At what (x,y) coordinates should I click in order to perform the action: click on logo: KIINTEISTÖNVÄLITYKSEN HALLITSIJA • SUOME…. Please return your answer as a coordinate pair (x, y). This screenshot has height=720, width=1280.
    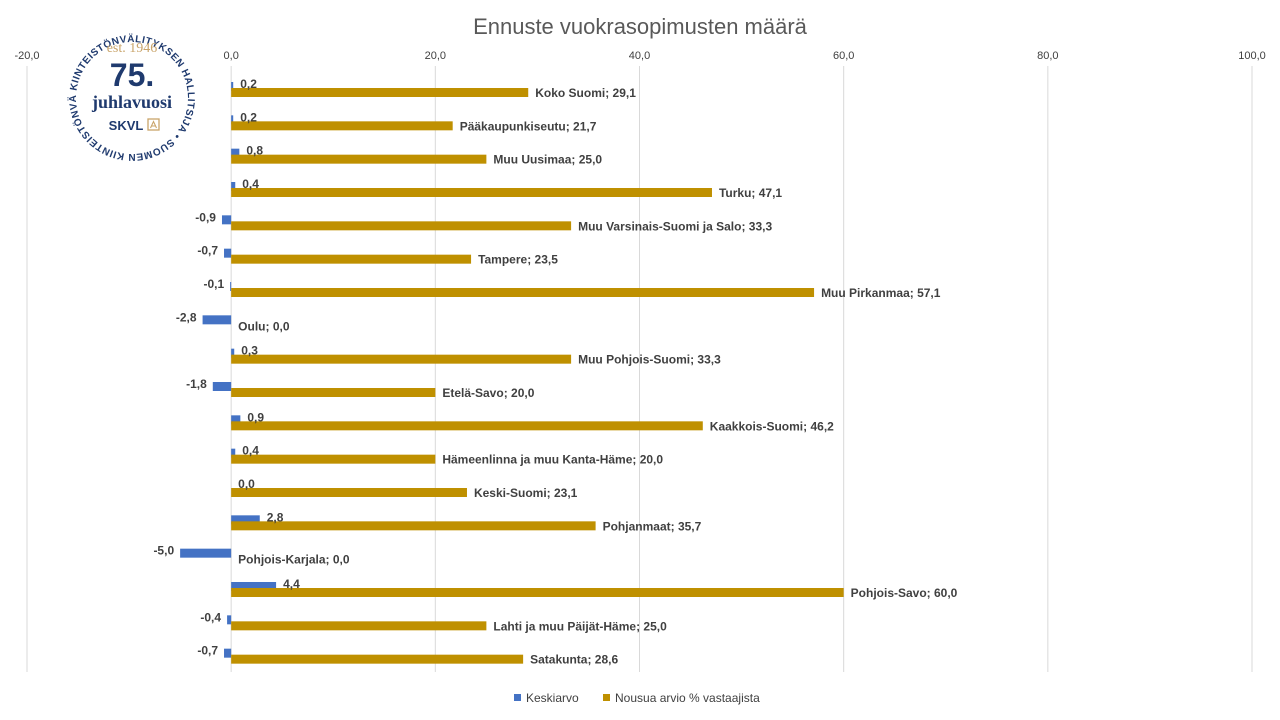
    Looking at the image, I should click on (132, 98).